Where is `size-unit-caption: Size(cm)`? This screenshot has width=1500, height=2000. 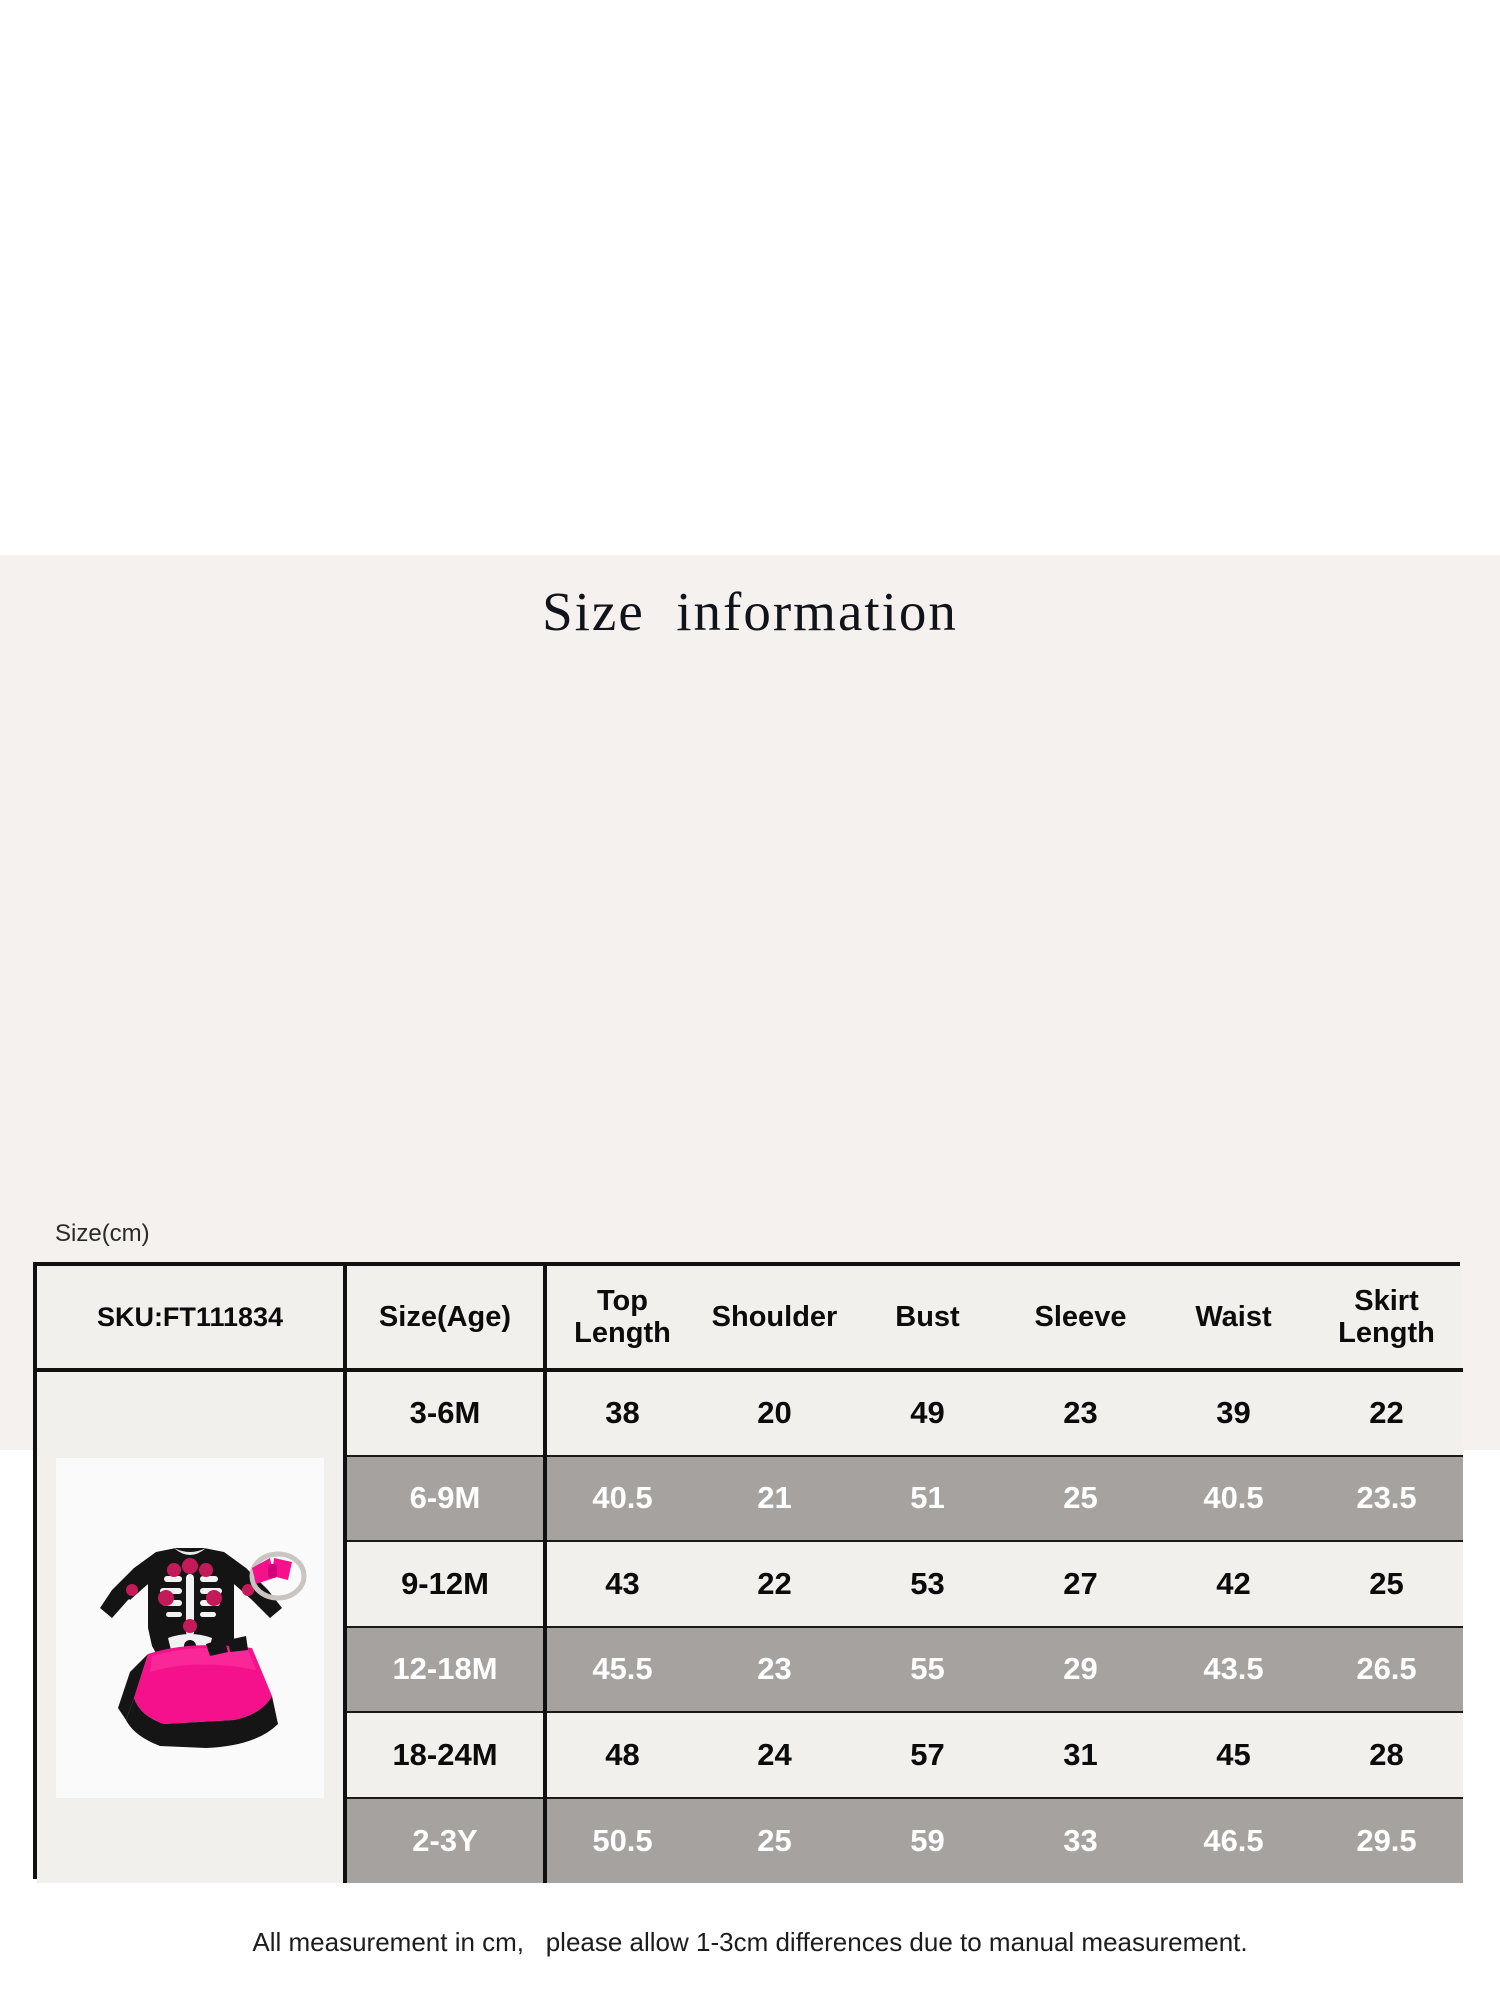
size-unit-caption: Size(cm) is located at coordinates (102, 1233).